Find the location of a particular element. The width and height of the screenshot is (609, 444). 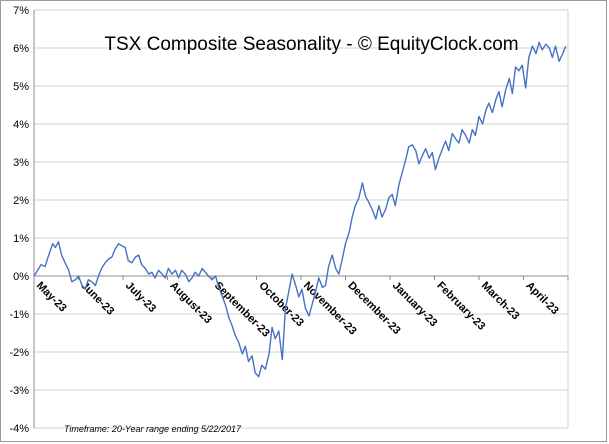

y-tick-label: 2% is located at coordinates (21, 201).